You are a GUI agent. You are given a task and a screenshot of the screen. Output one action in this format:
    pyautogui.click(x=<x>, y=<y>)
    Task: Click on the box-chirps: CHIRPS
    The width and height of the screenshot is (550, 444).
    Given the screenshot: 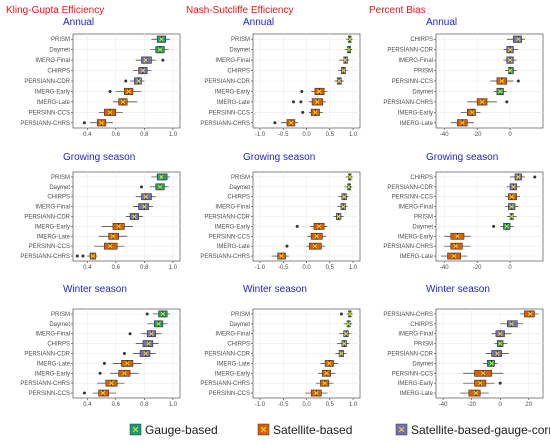 What is the action you would take?
    pyautogui.click(x=293, y=197)
    